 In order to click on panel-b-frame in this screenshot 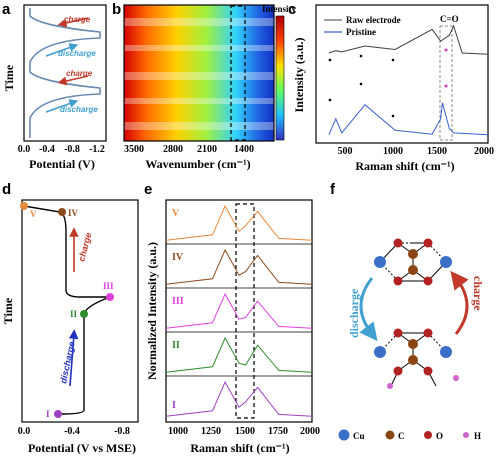, I will do `click(199, 73)`.